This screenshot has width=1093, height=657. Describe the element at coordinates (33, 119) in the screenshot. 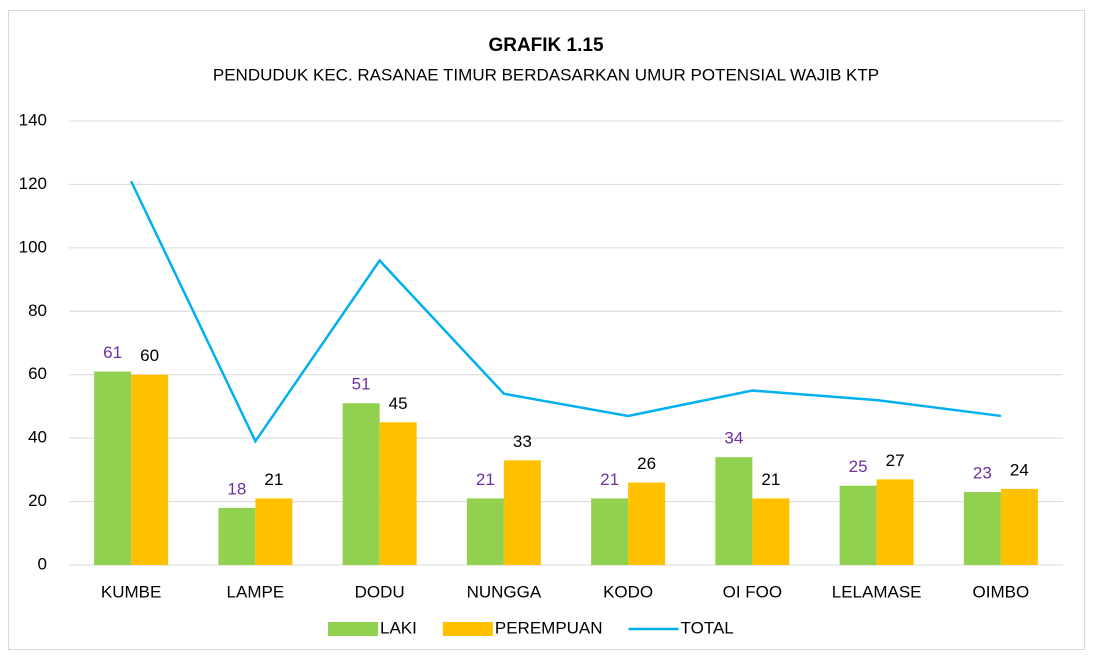

I see `y-tick-label: 140` at that location.